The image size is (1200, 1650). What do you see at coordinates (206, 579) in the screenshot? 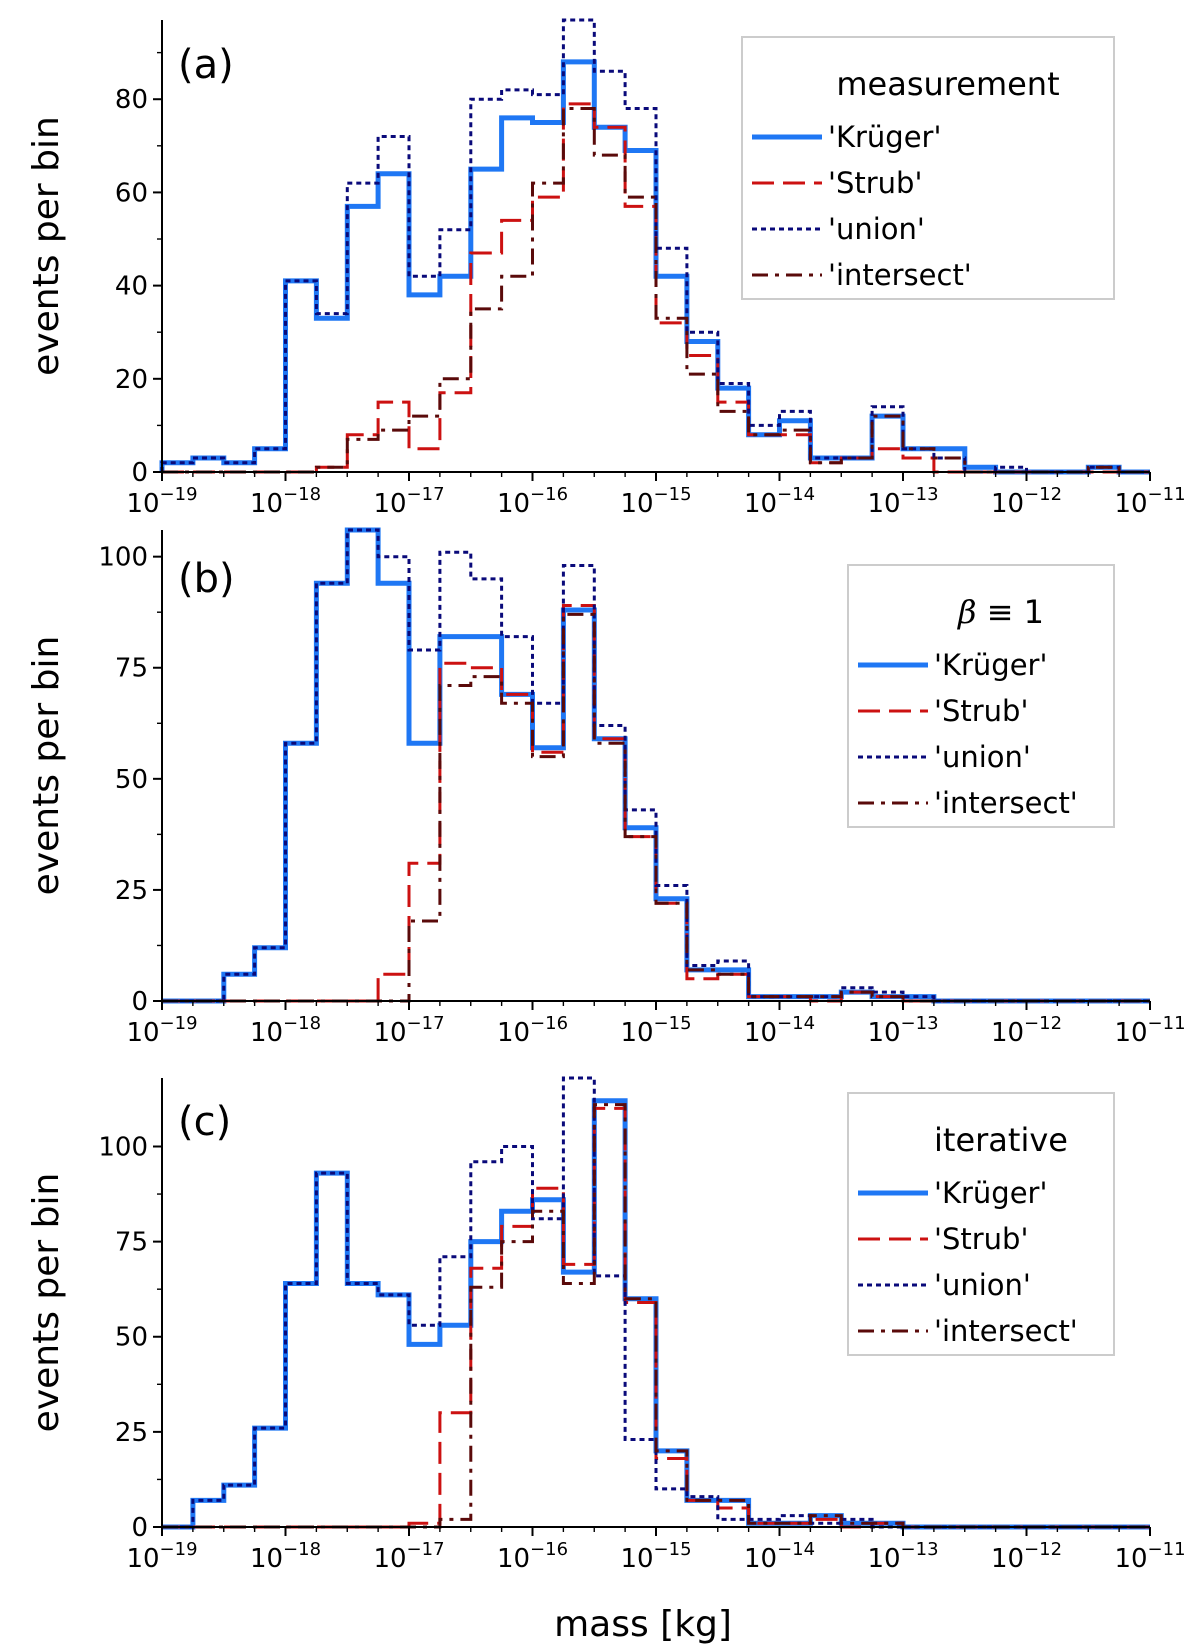
I see `panel-label: (b)` at bounding box center [206, 579].